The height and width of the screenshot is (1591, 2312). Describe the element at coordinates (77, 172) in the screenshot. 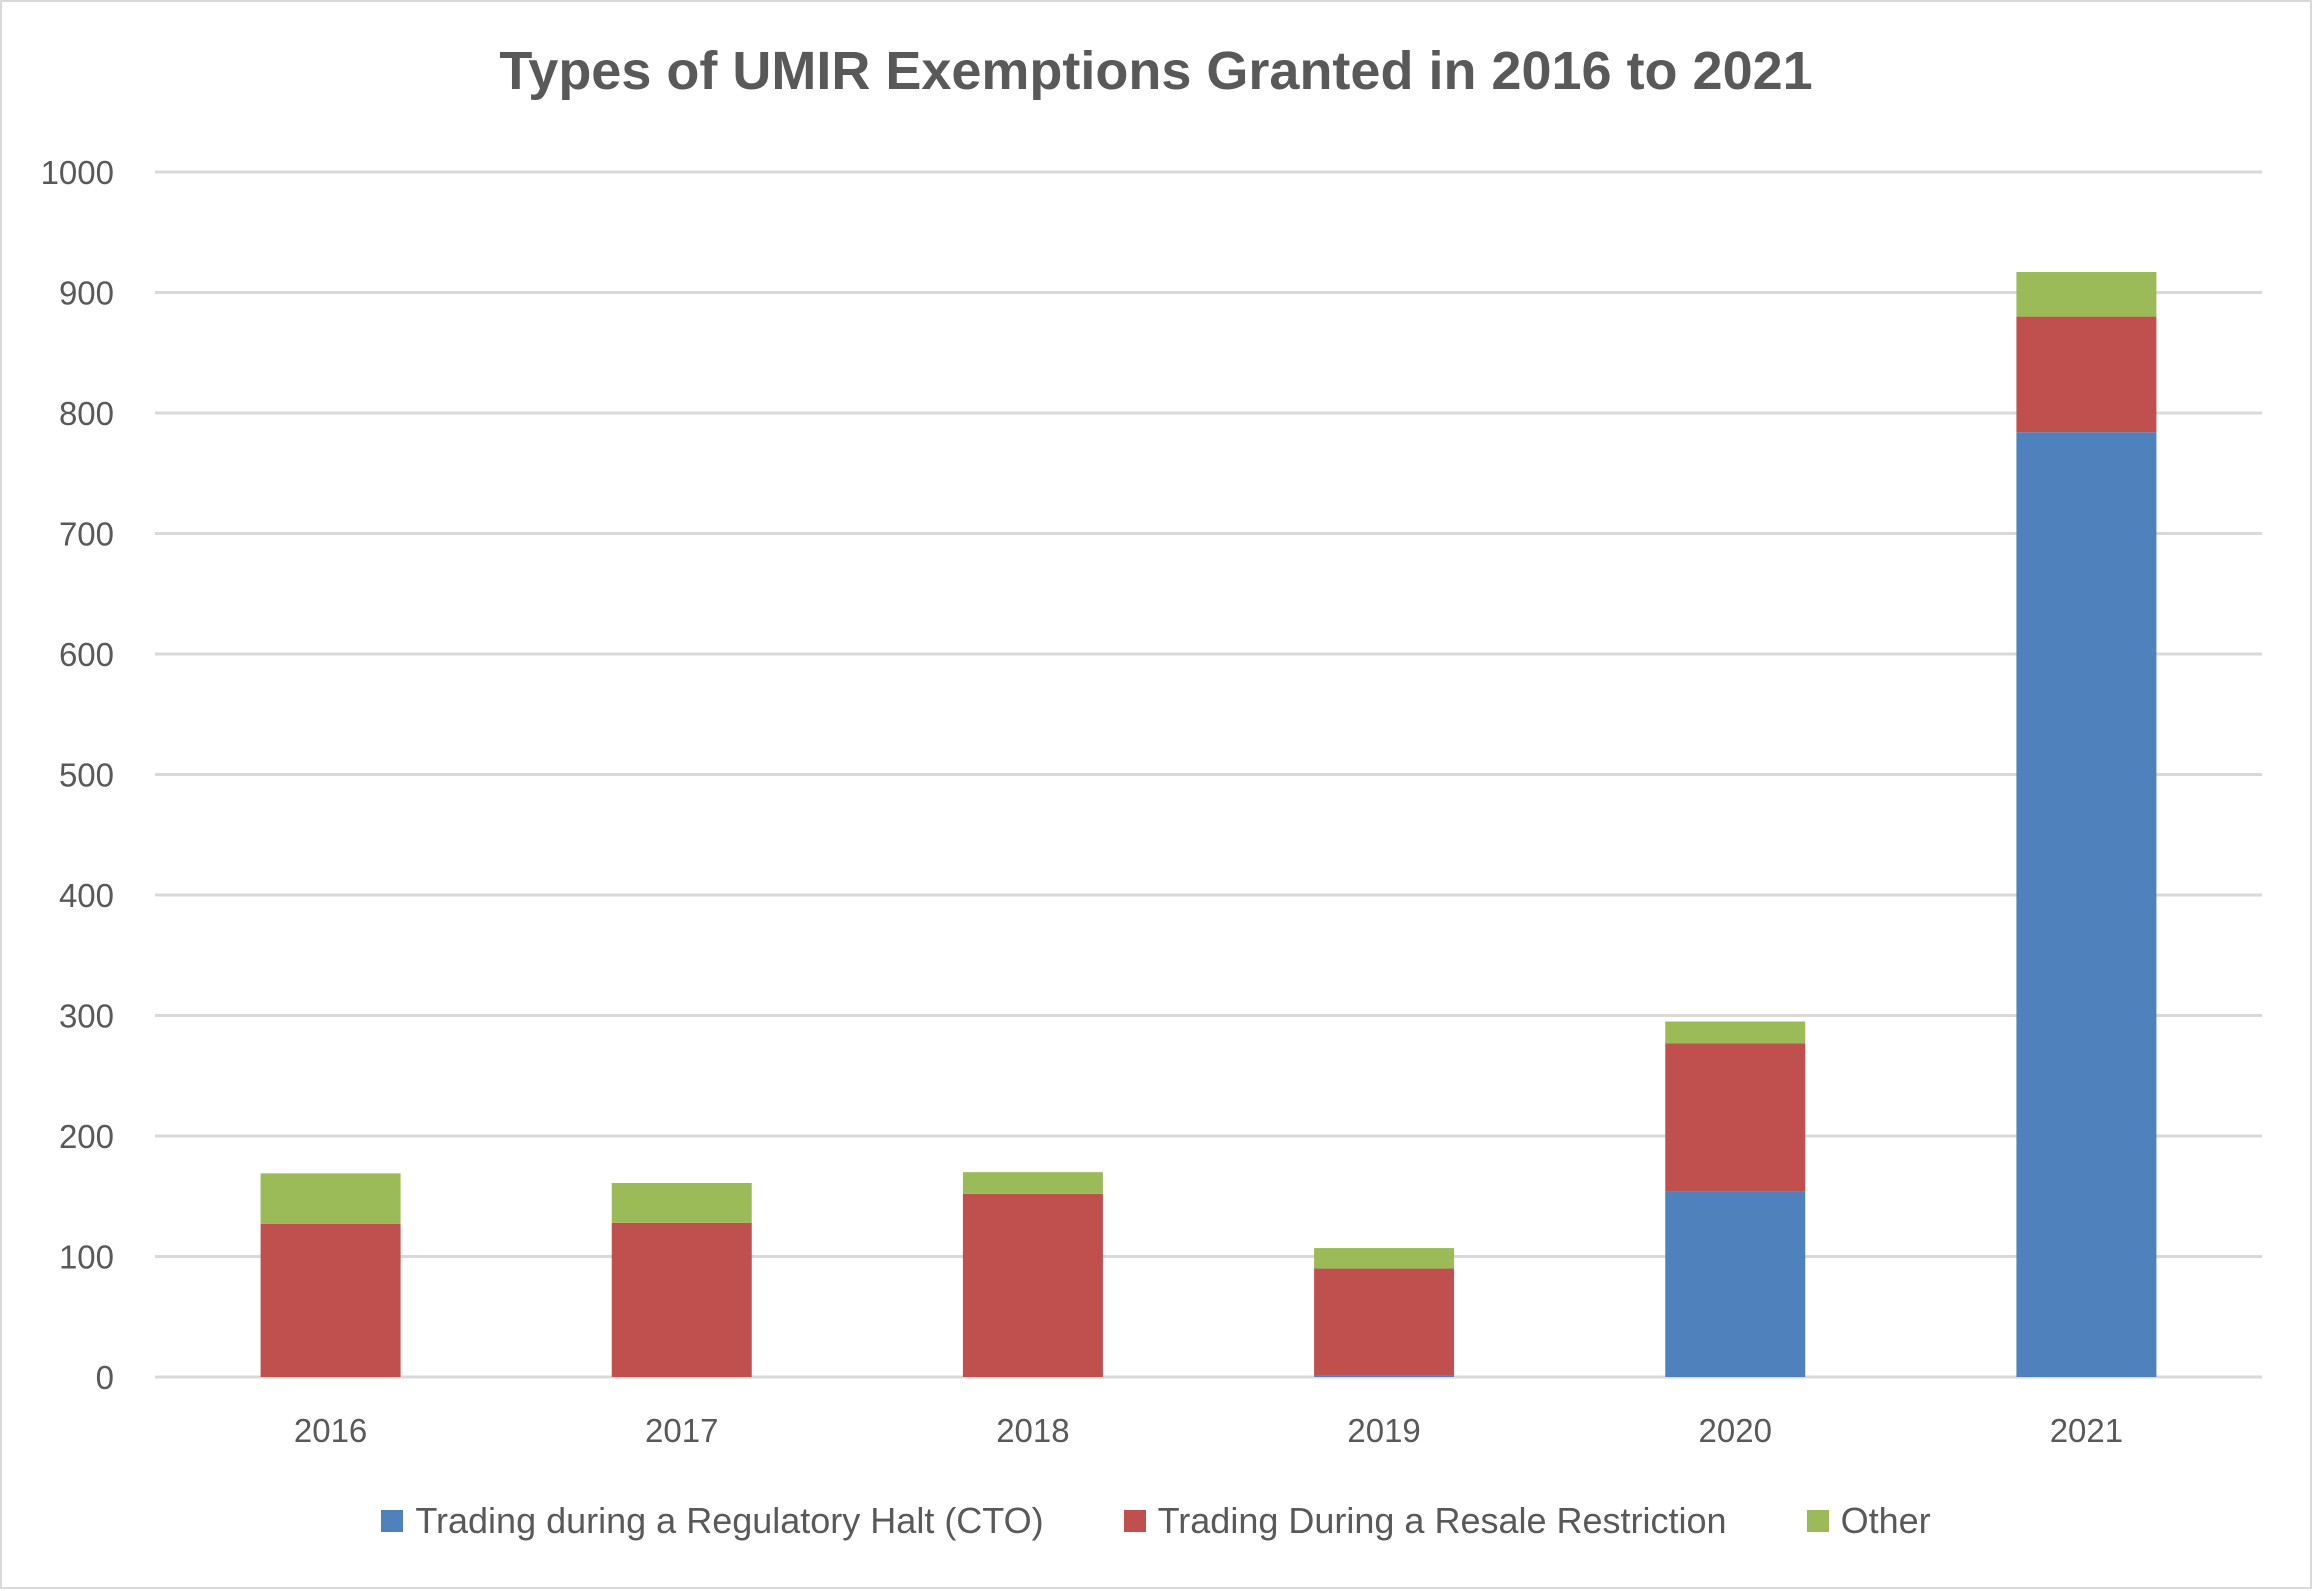

I see `y-tick-label: 1000` at that location.